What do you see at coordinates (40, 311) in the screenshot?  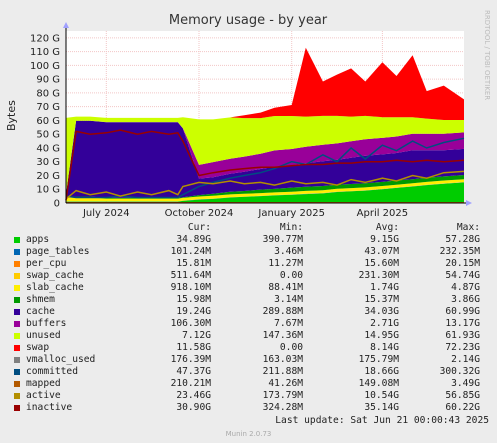 I see `legend-name: cache` at bounding box center [40, 311].